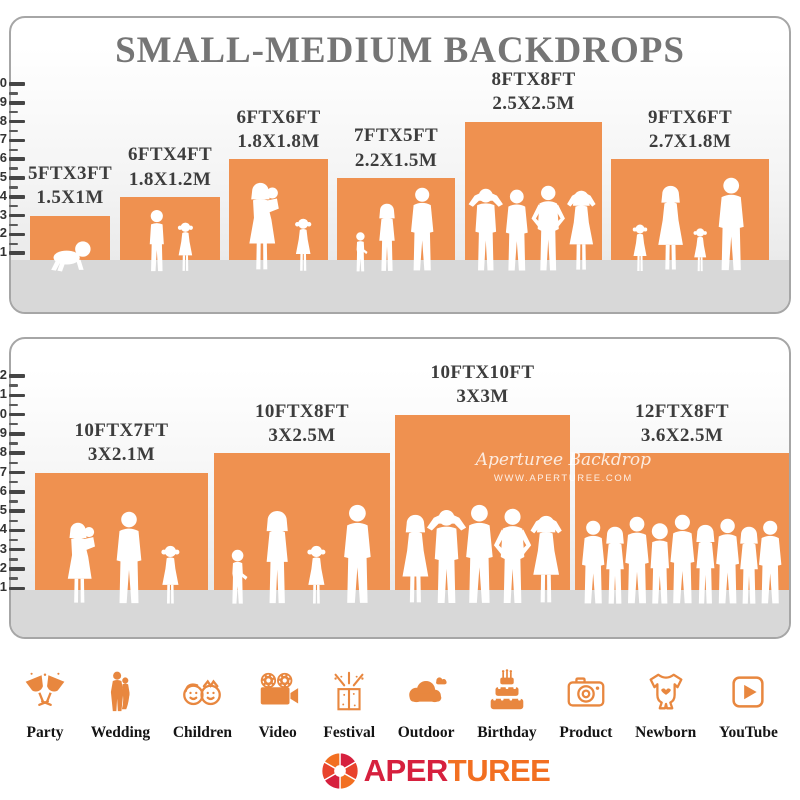 The width and height of the screenshot is (800, 800). I want to click on page-title: SMALL-MEDIUM BACKDROPS, so click(400, 50).